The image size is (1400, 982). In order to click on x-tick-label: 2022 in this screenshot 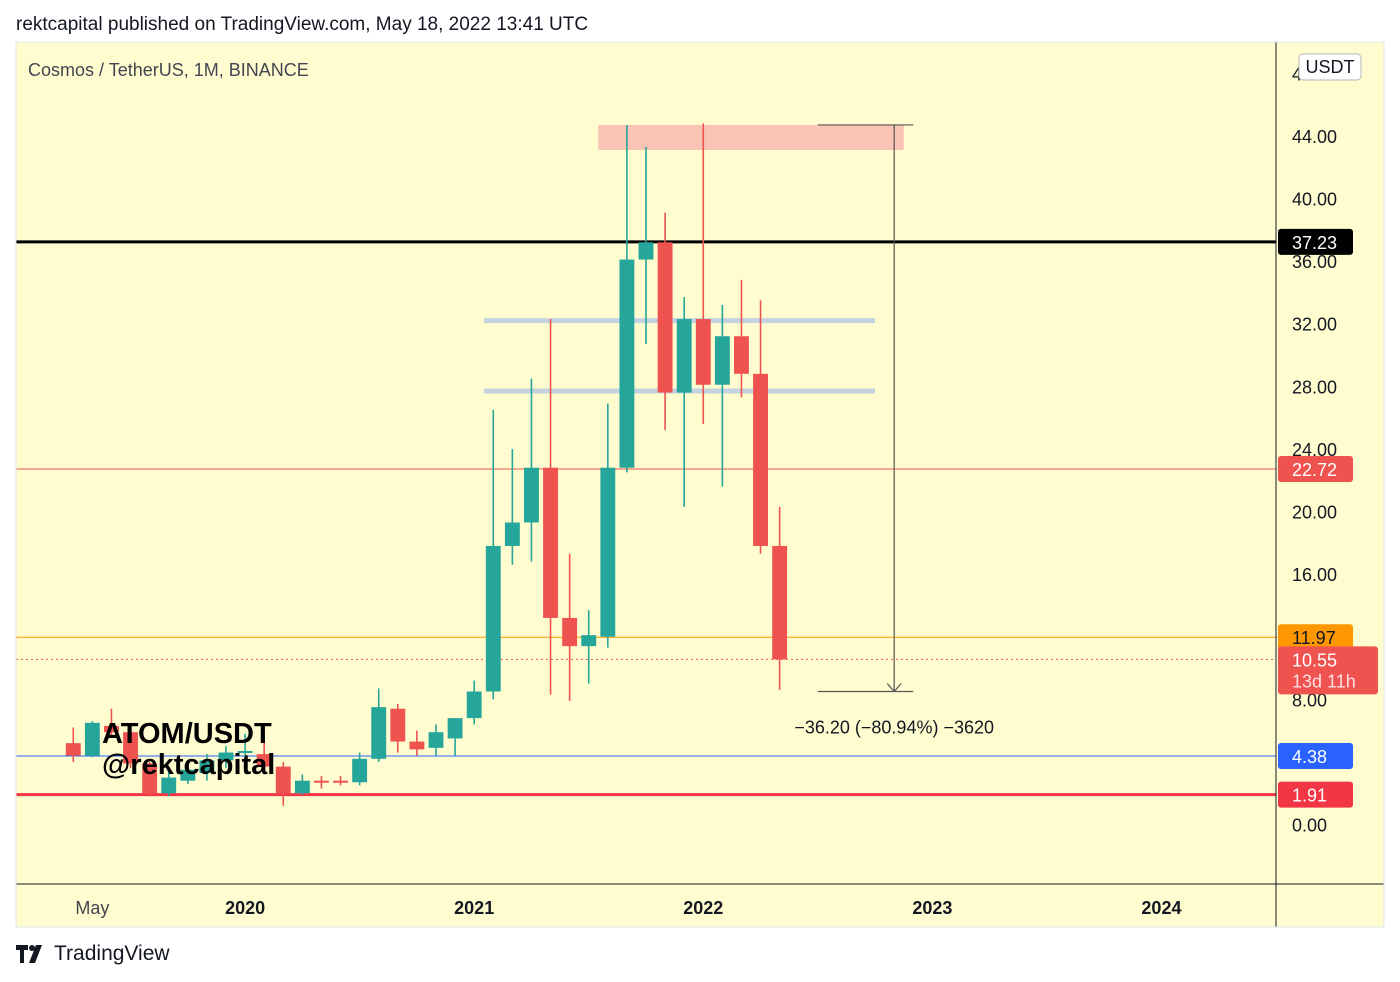, I will do `click(703, 908)`.